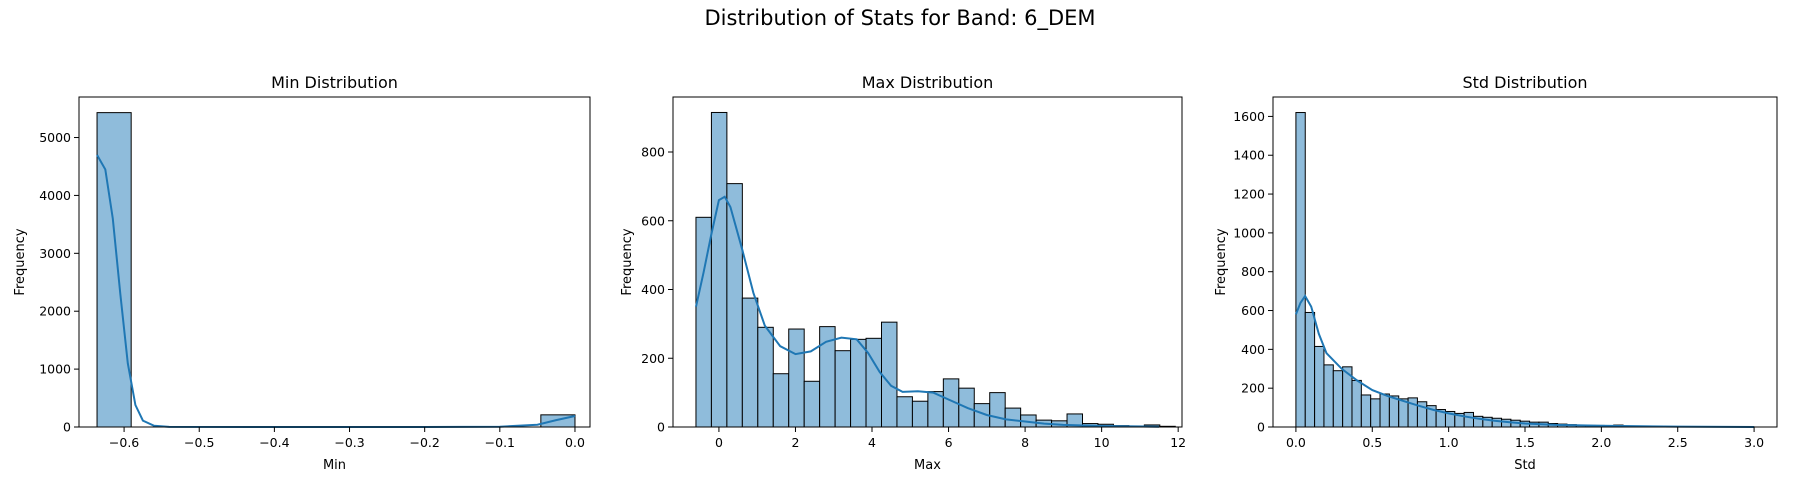 This screenshot has height=500, width=1800. I want to click on chart-2-y-tick-label: 200, so click(653, 358).